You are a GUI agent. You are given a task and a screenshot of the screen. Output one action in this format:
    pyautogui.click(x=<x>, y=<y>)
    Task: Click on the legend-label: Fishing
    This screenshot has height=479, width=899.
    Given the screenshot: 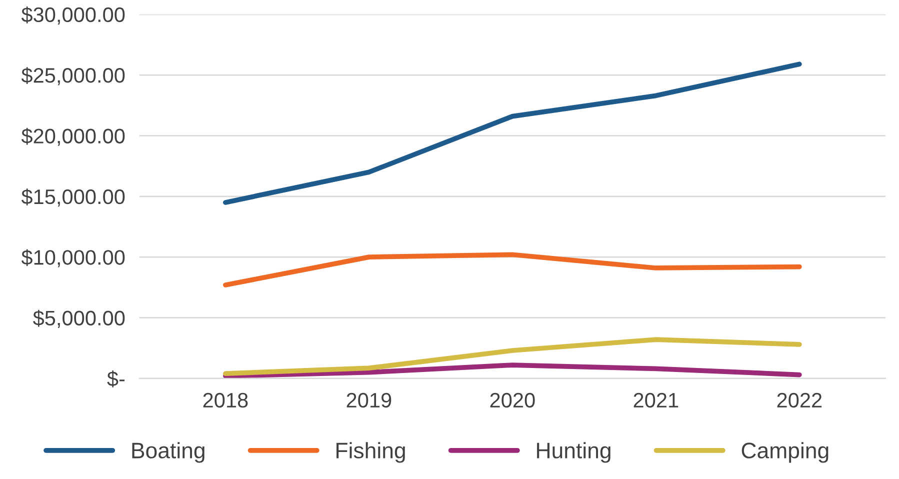 What is the action you would take?
    pyautogui.click(x=370, y=452)
    